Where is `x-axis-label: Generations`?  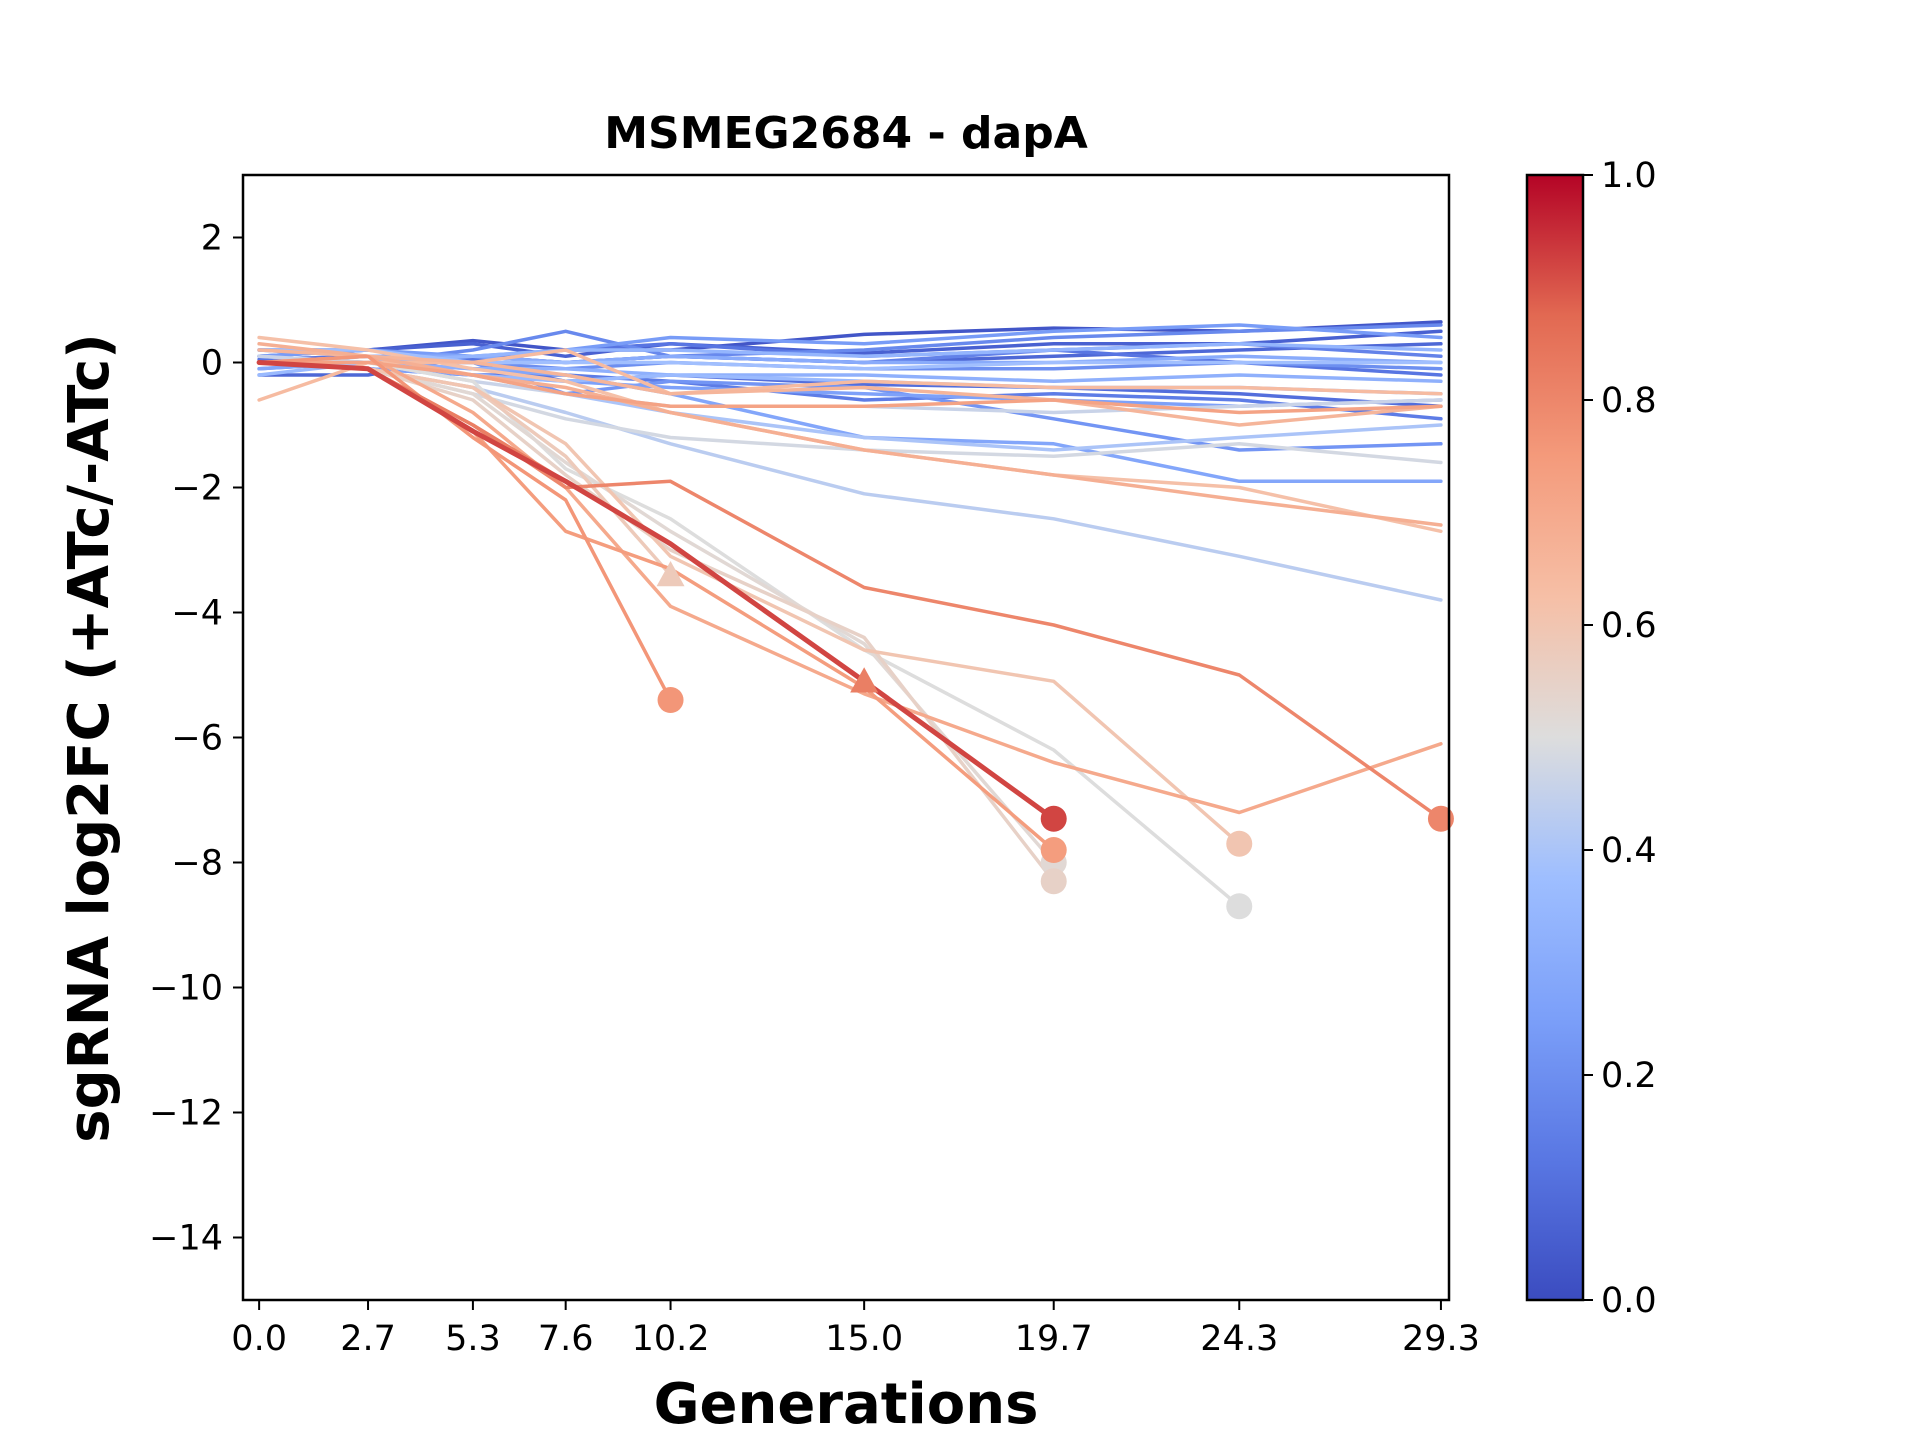 x-axis-label: Generations is located at coordinates (846, 1404).